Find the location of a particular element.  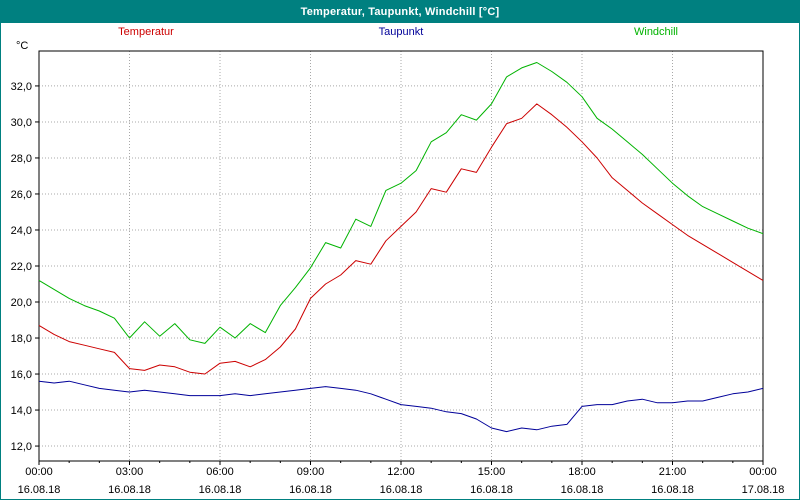

y-tick-label: 14,0 is located at coordinates (21, 411).